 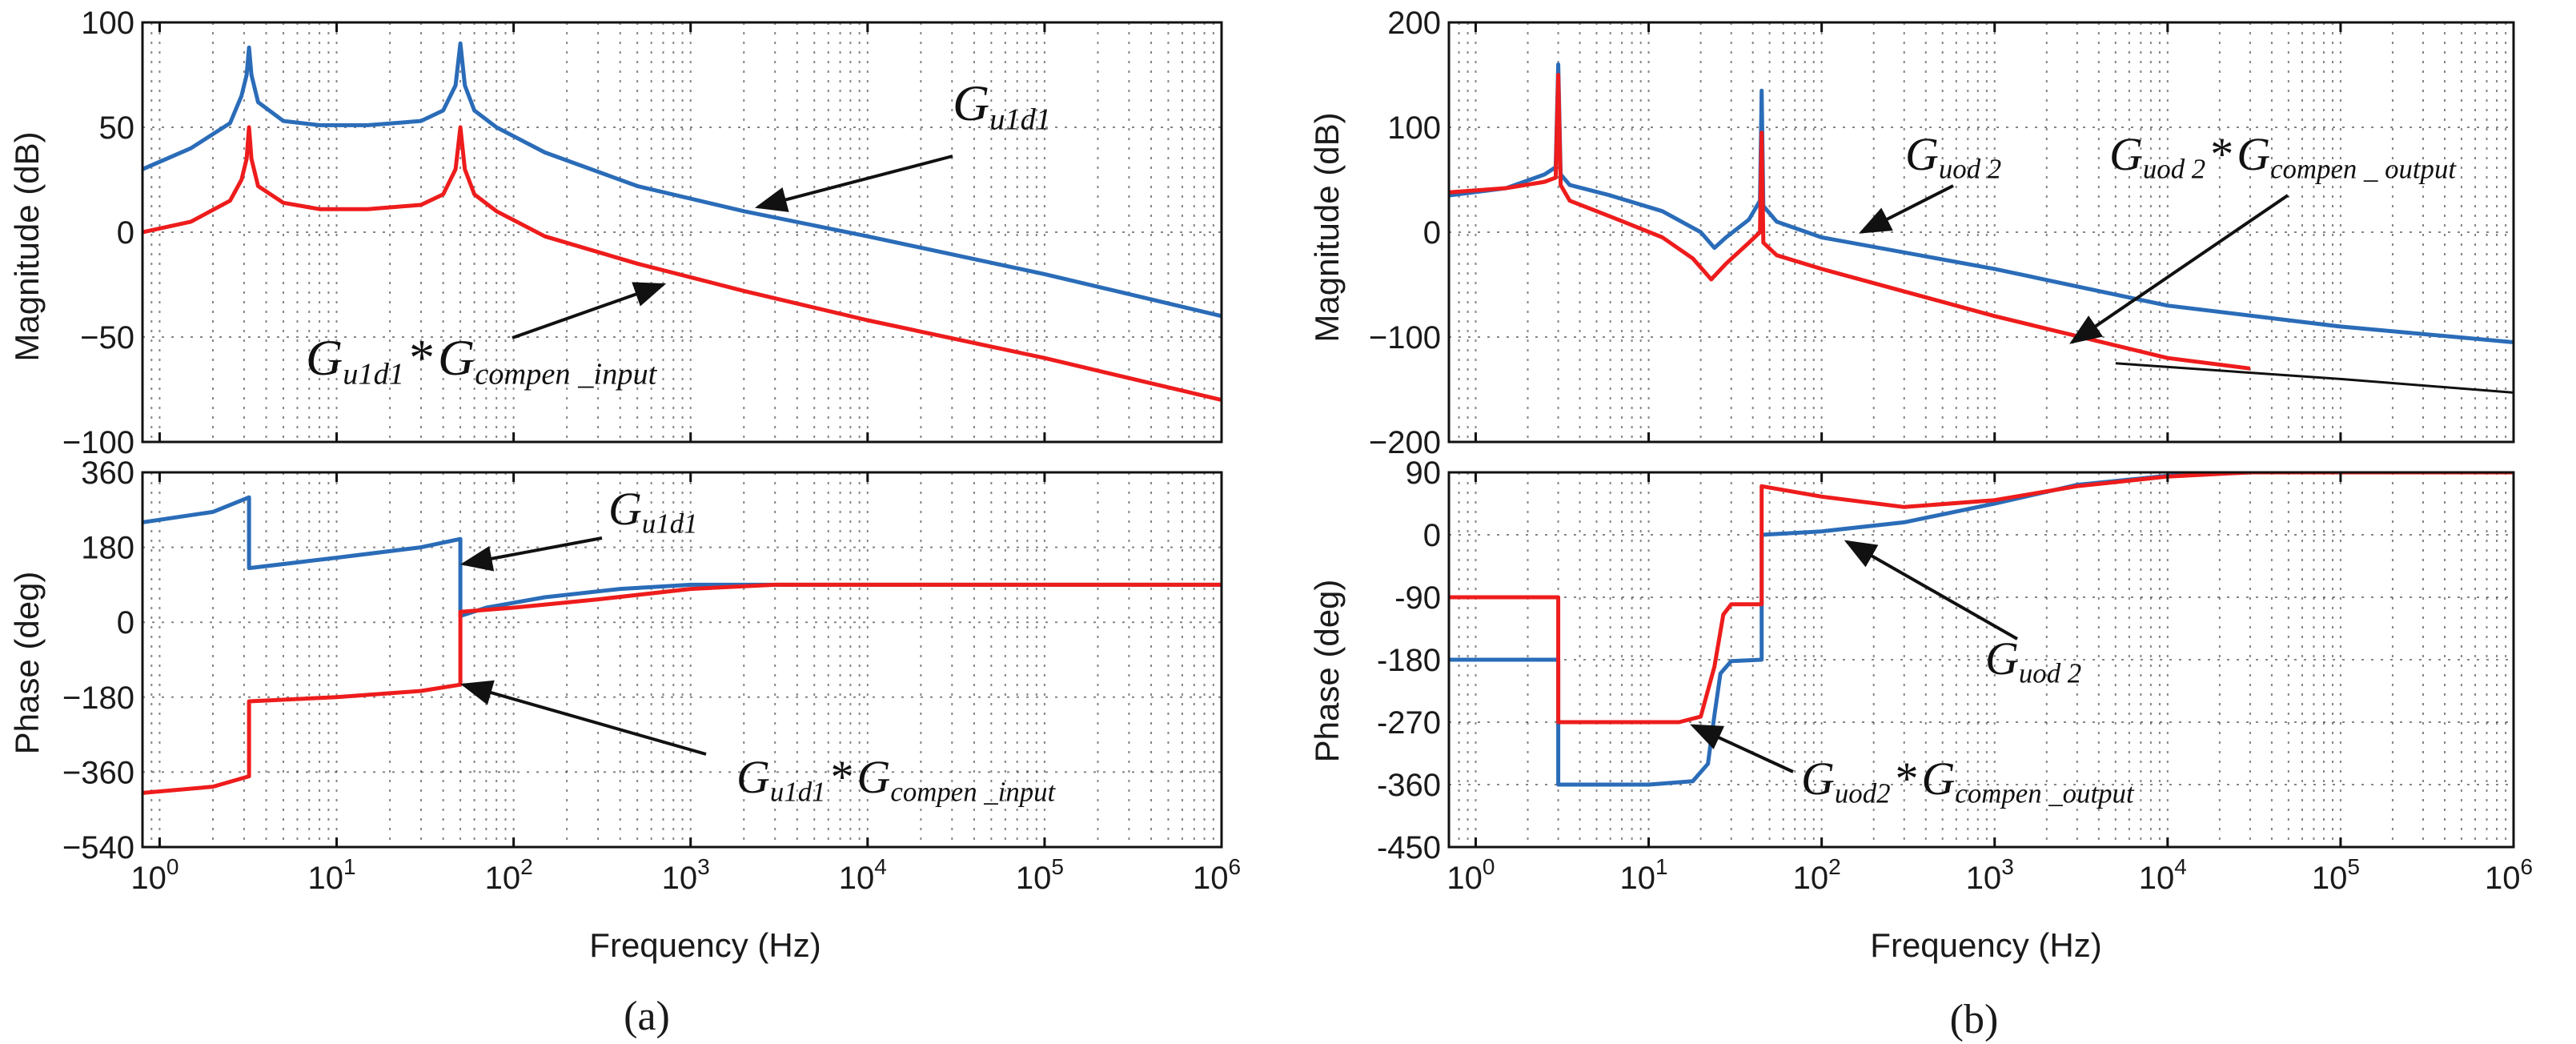 I want to click on panel-a-magnitude-series, so click(x=682, y=222).